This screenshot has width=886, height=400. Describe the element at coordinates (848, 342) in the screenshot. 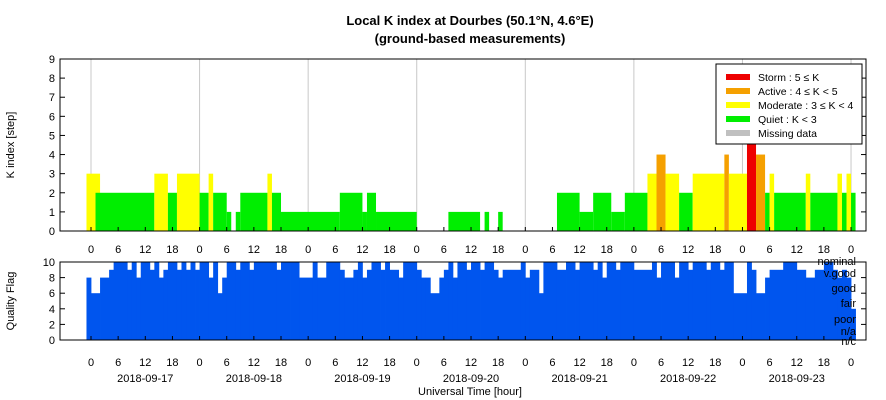

I see `quality-flag-label: n/c` at that location.